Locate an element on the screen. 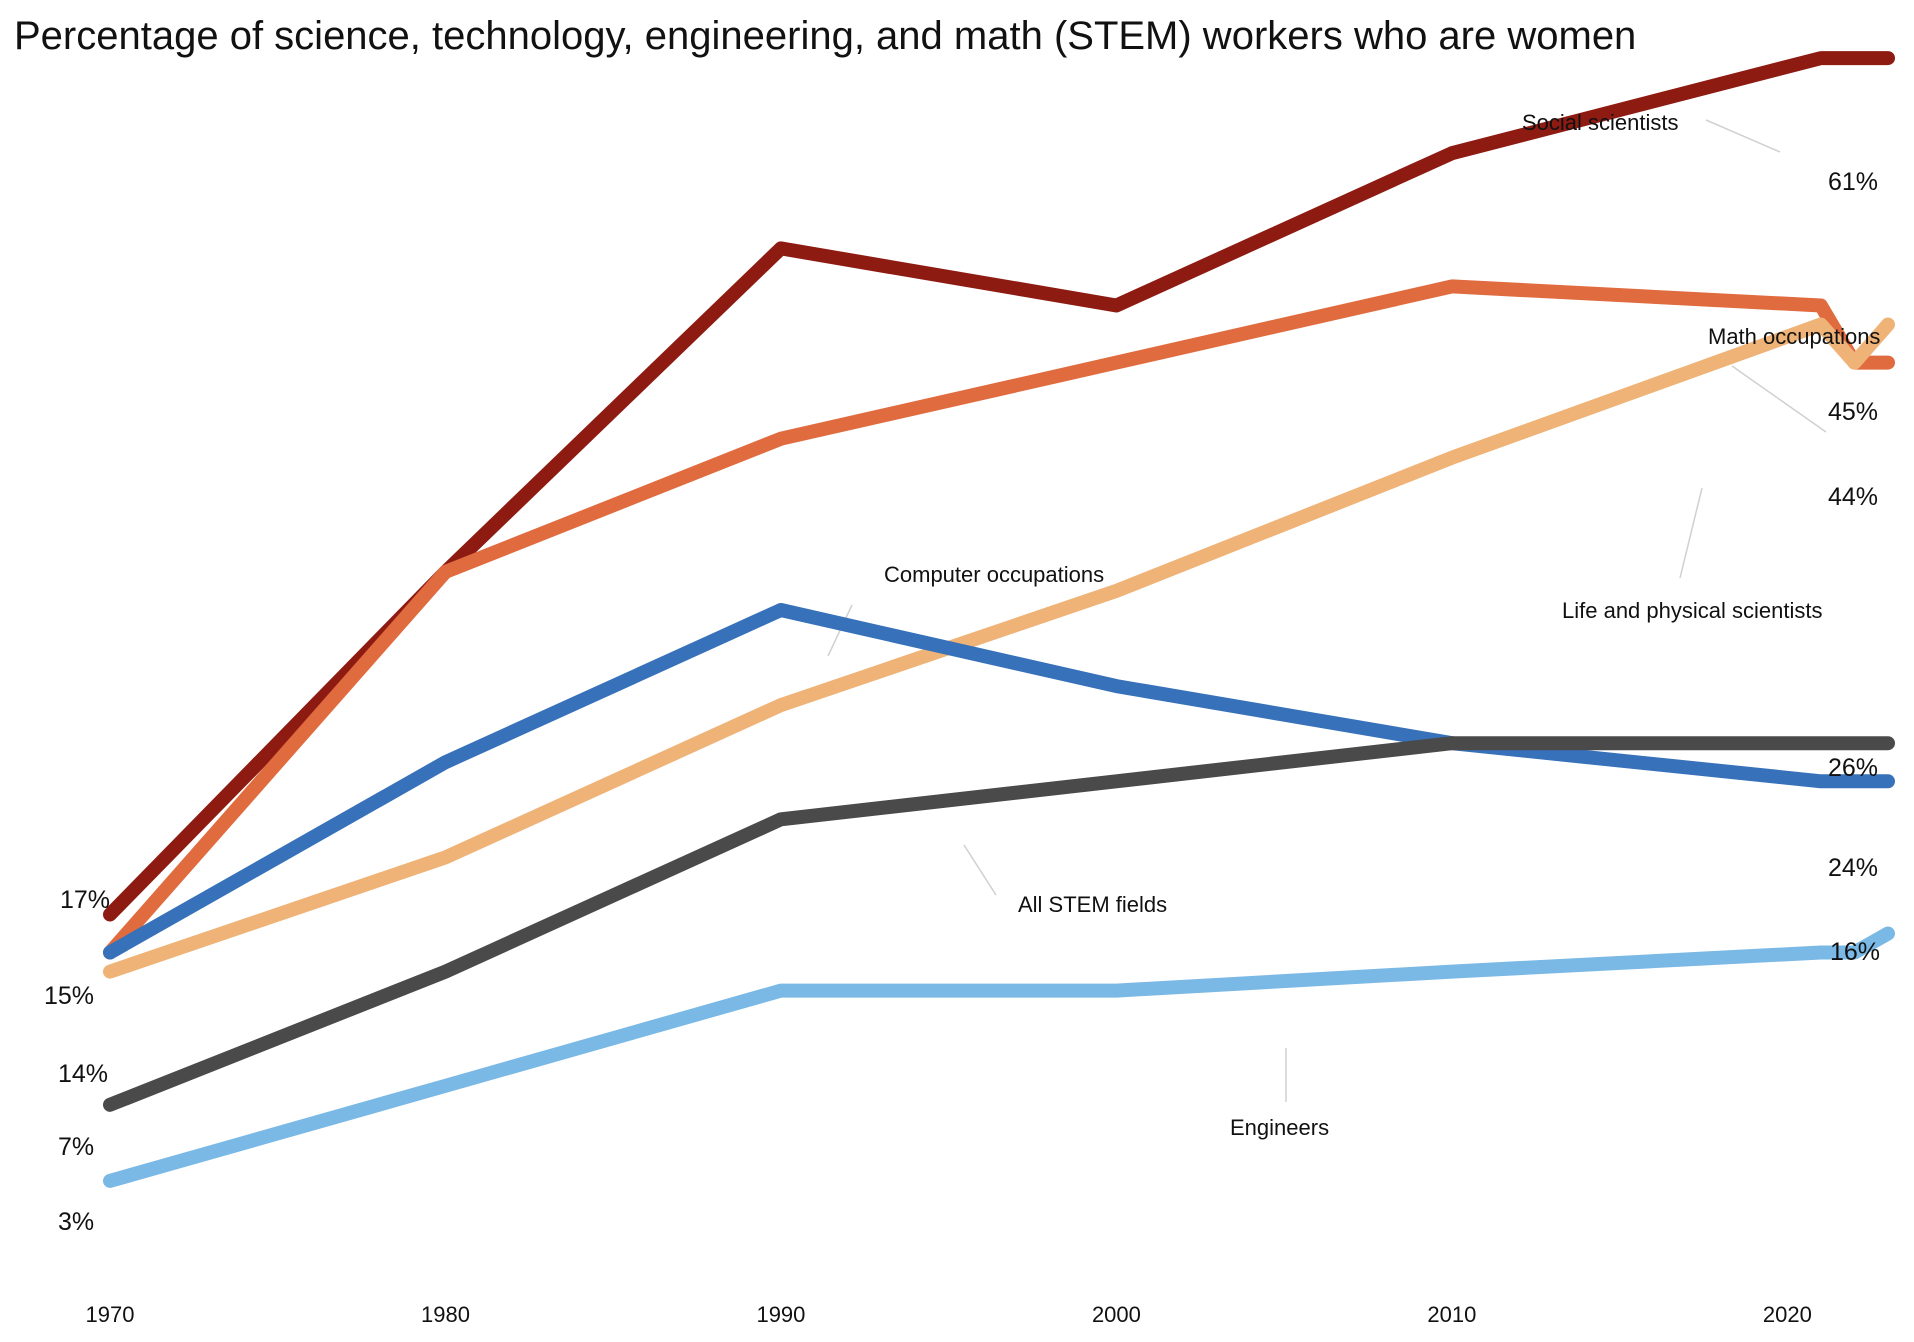  value-label: 17% is located at coordinates (85, 900).